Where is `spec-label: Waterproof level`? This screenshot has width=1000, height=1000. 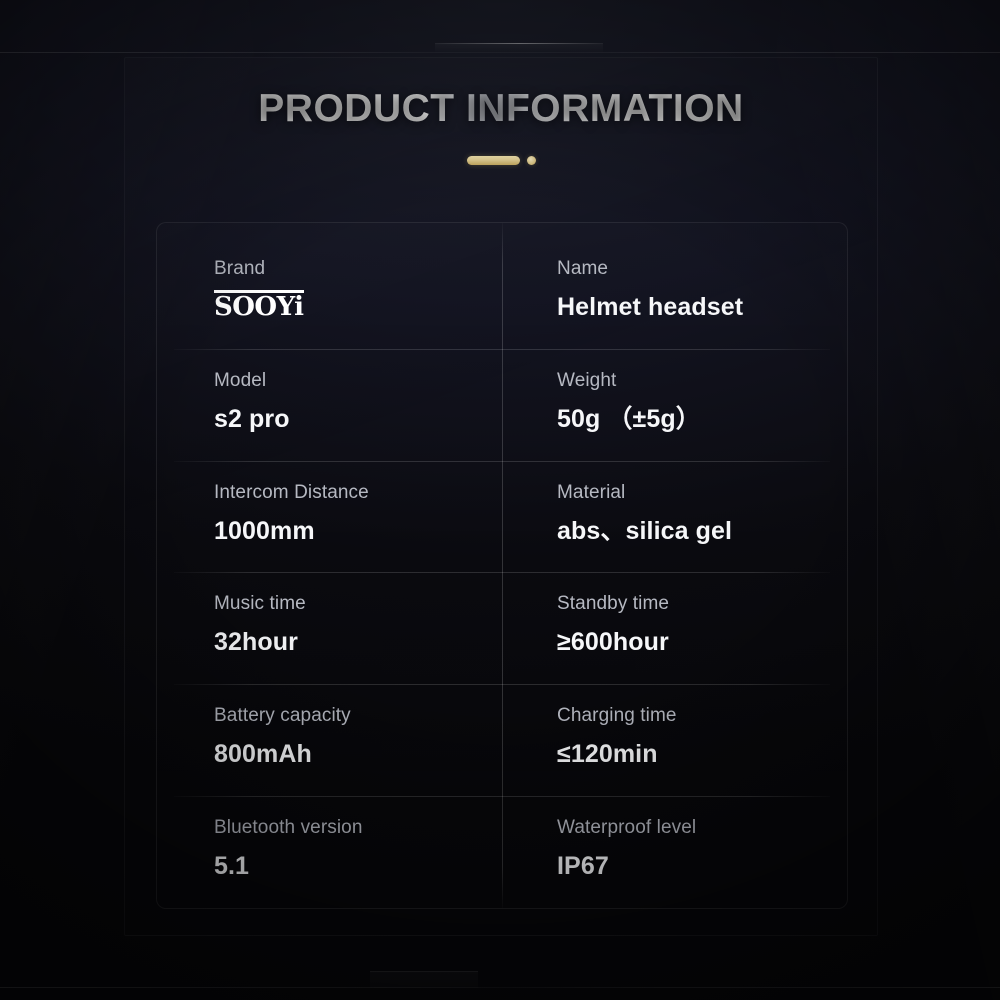
spec-label: Waterproof level is located at coordinates (627, 828).